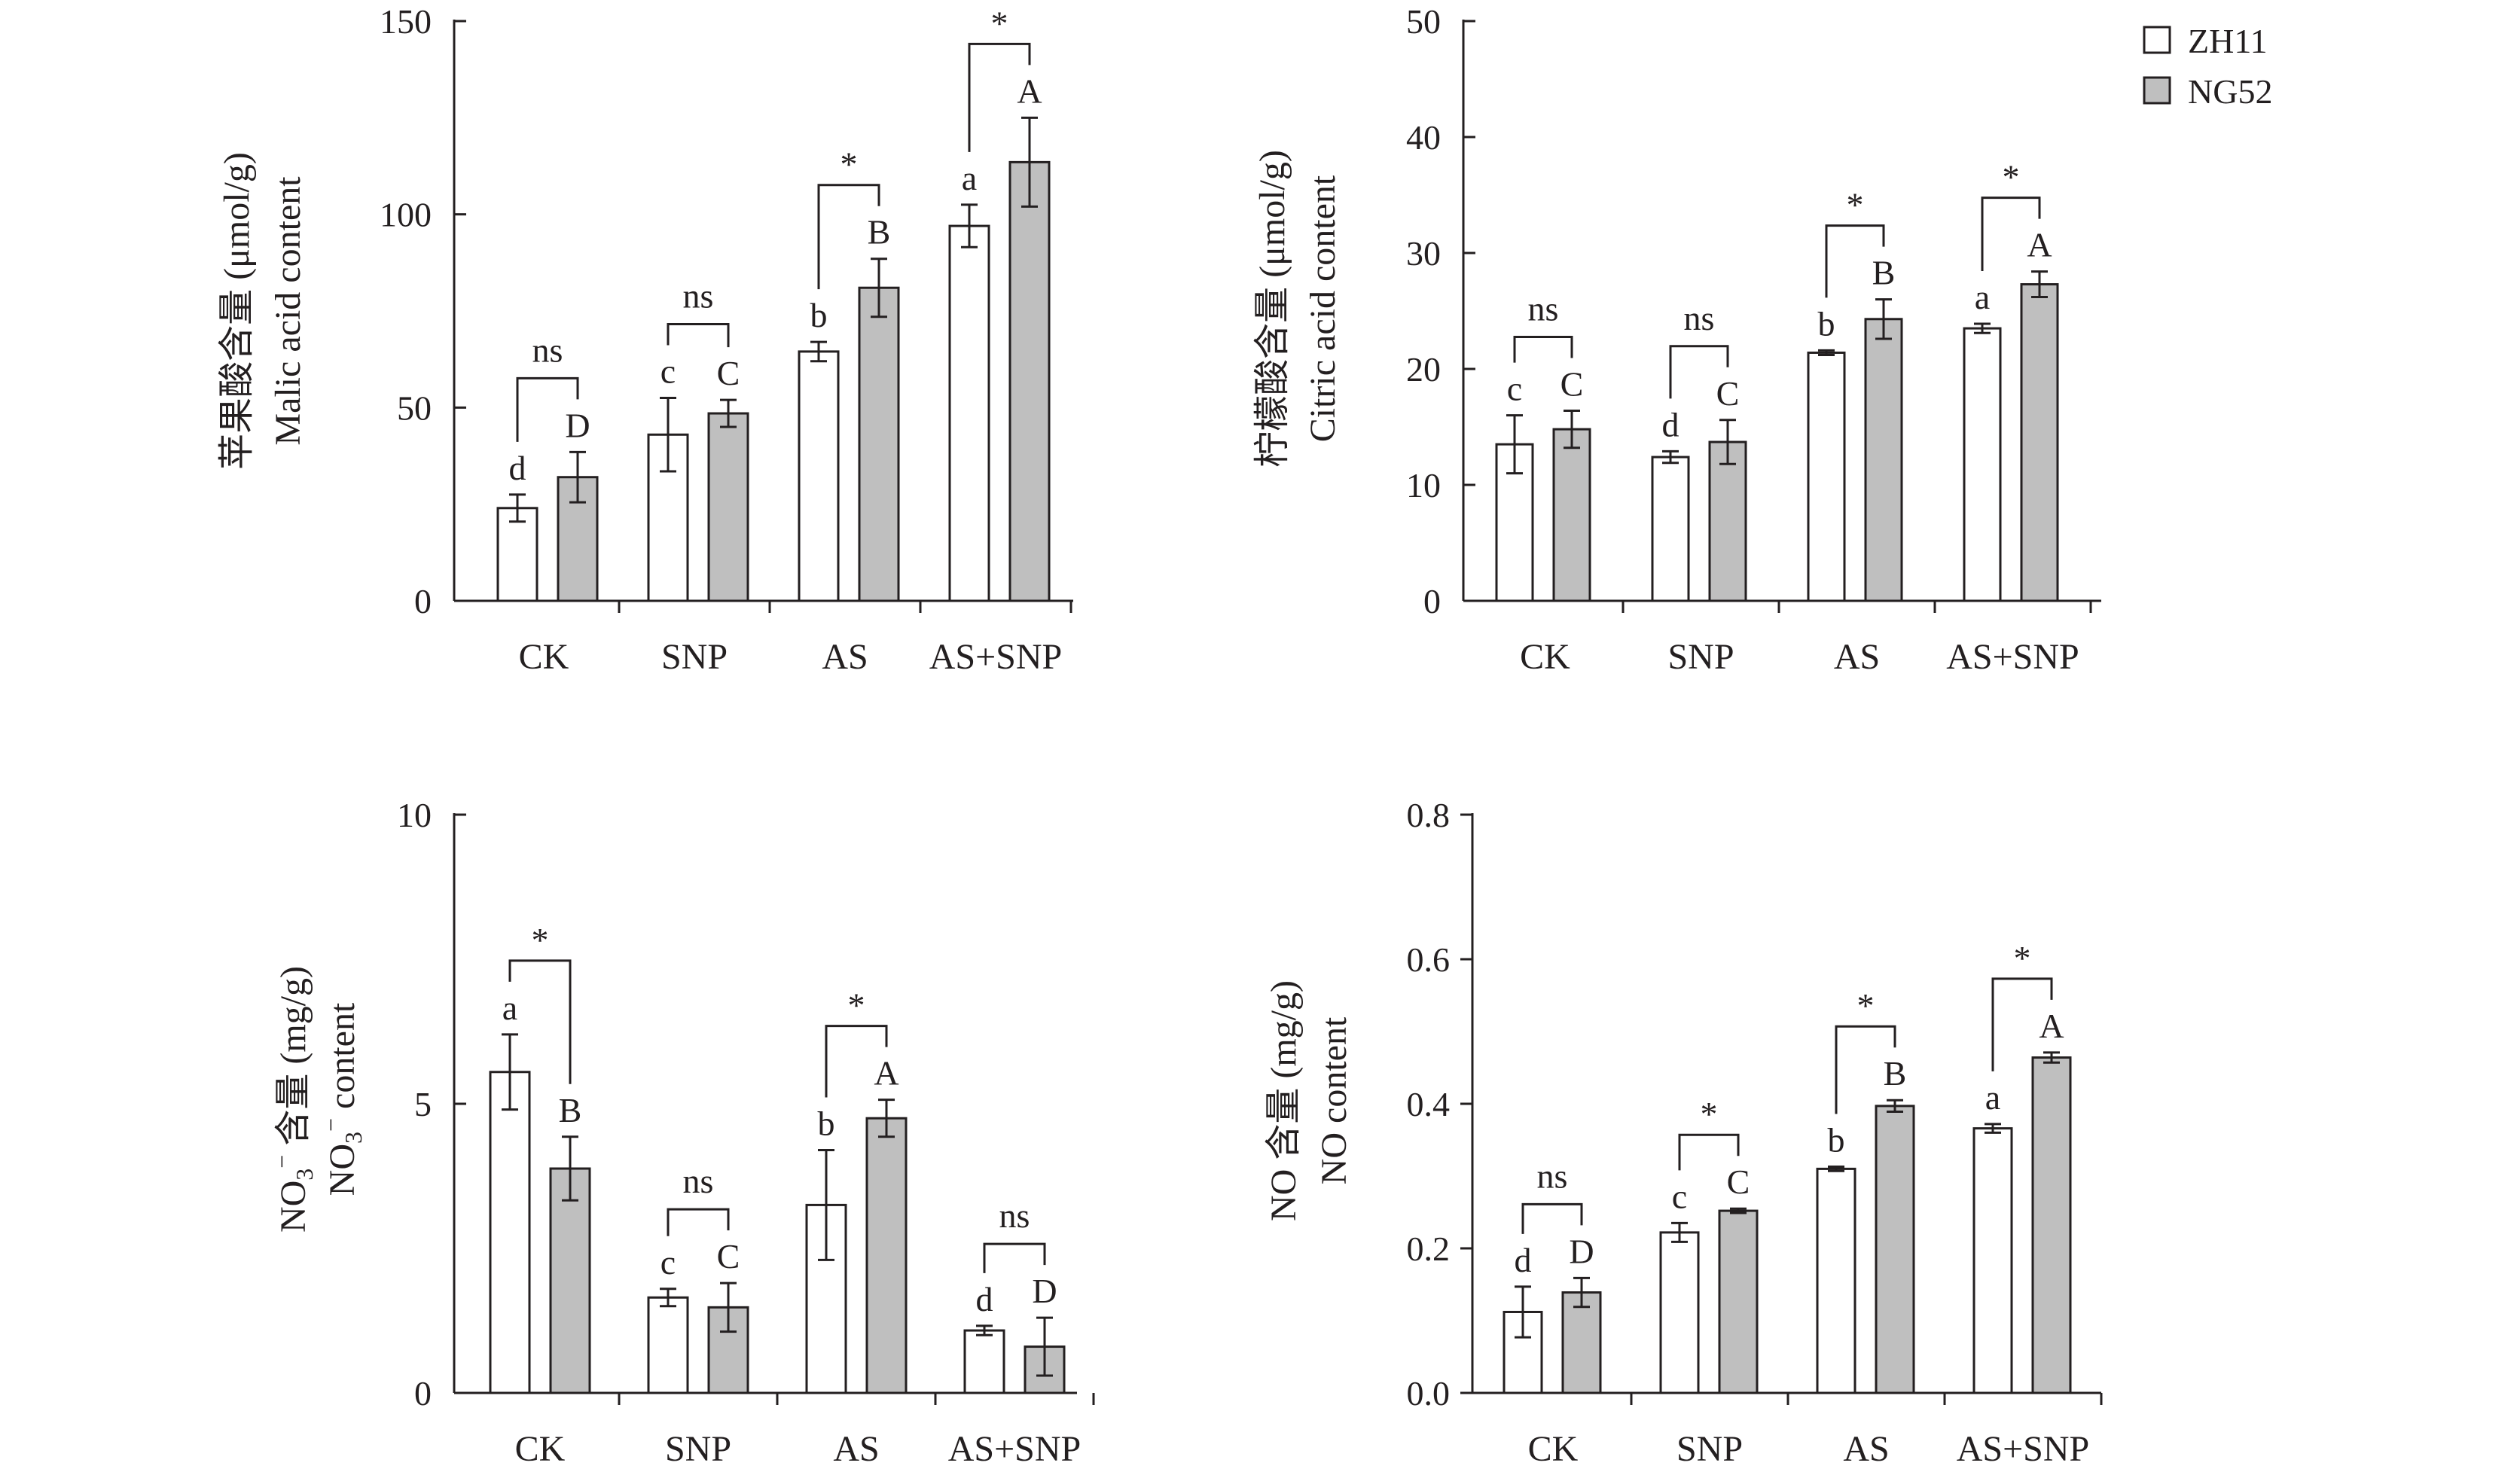 Image resolution: width=2520 pixels, height=1478 pixels. Describe the element at coordinates (2228, 41) in the screenshot. I see `legend-label-zh11: ZH11` at that location.